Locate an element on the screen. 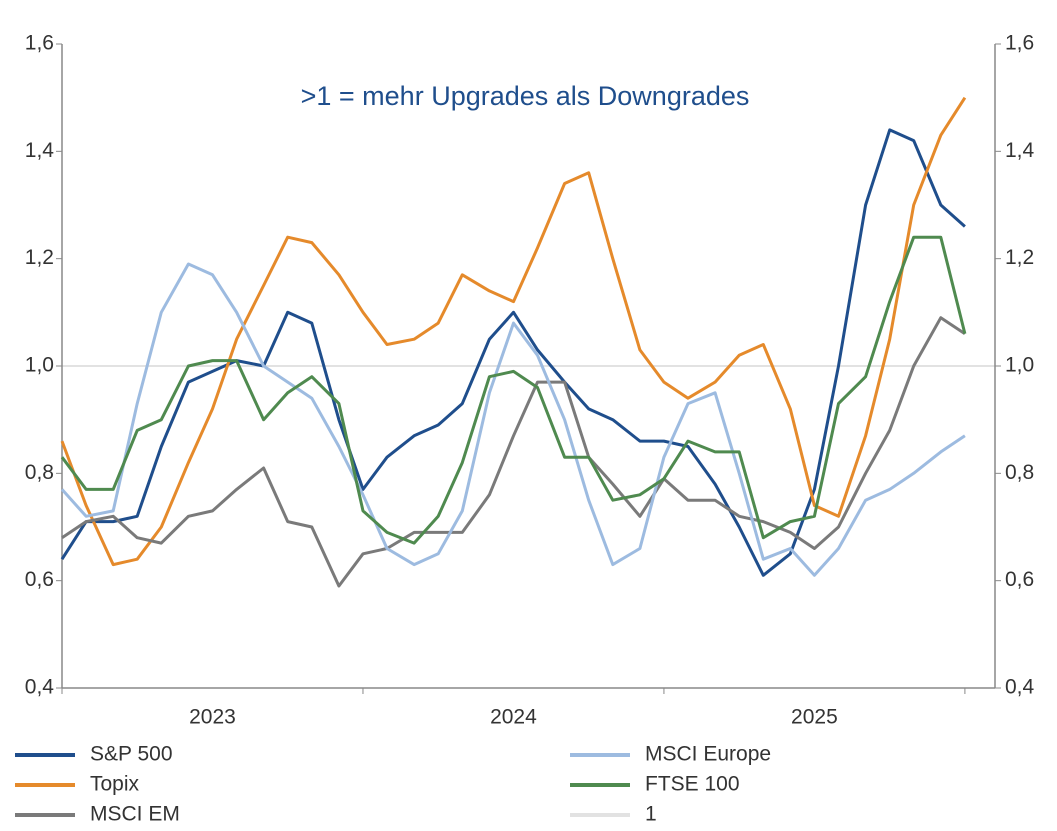  y2-tick-label: 1,2 is located at coordinates (1019, 257).